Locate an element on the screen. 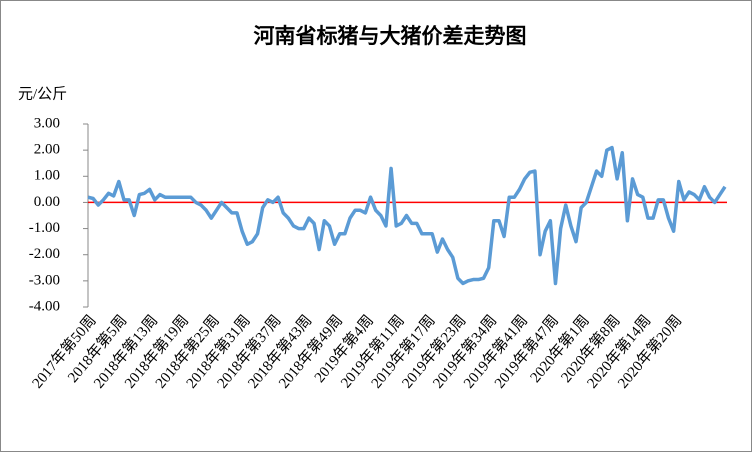 Image resolution: width=752 pixels, height=452 pixels. y-tick-label: 2.00 is located at coordinates (47, 150).